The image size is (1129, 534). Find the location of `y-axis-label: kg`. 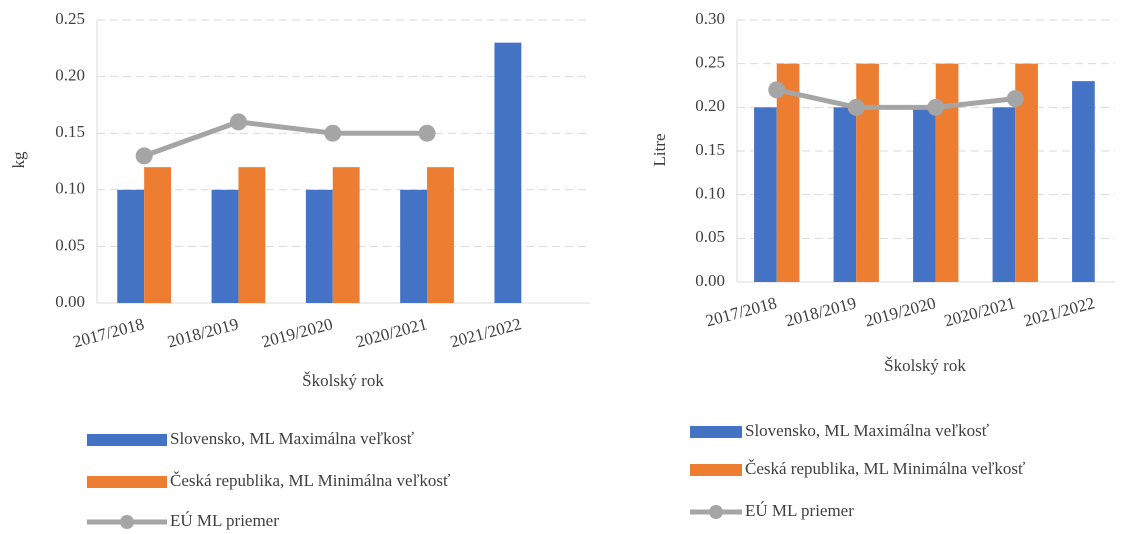

y-axis-label: kg is located at coordinates (18, 160).